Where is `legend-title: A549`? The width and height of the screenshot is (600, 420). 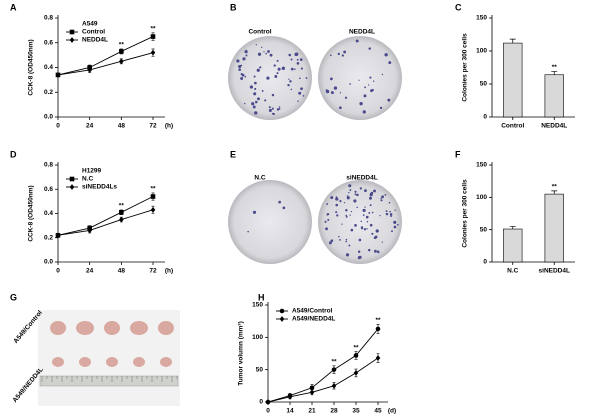 legend-title: A549 is located at coordinates (90, 24).